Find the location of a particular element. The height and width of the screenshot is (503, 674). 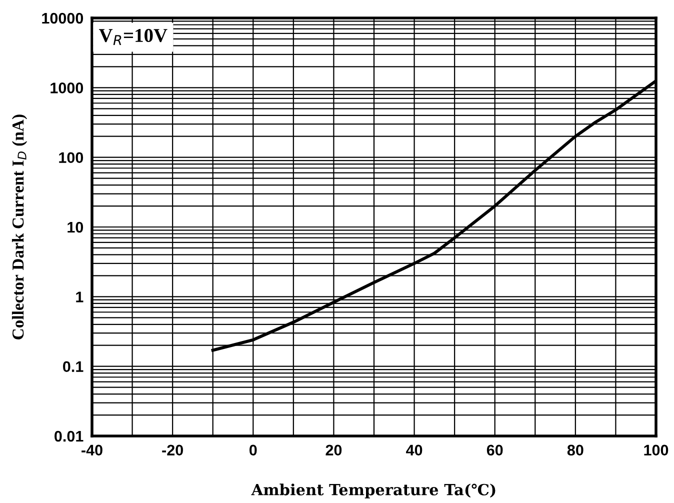

x-tick-label: 100 is located at coordinates (656, 450).